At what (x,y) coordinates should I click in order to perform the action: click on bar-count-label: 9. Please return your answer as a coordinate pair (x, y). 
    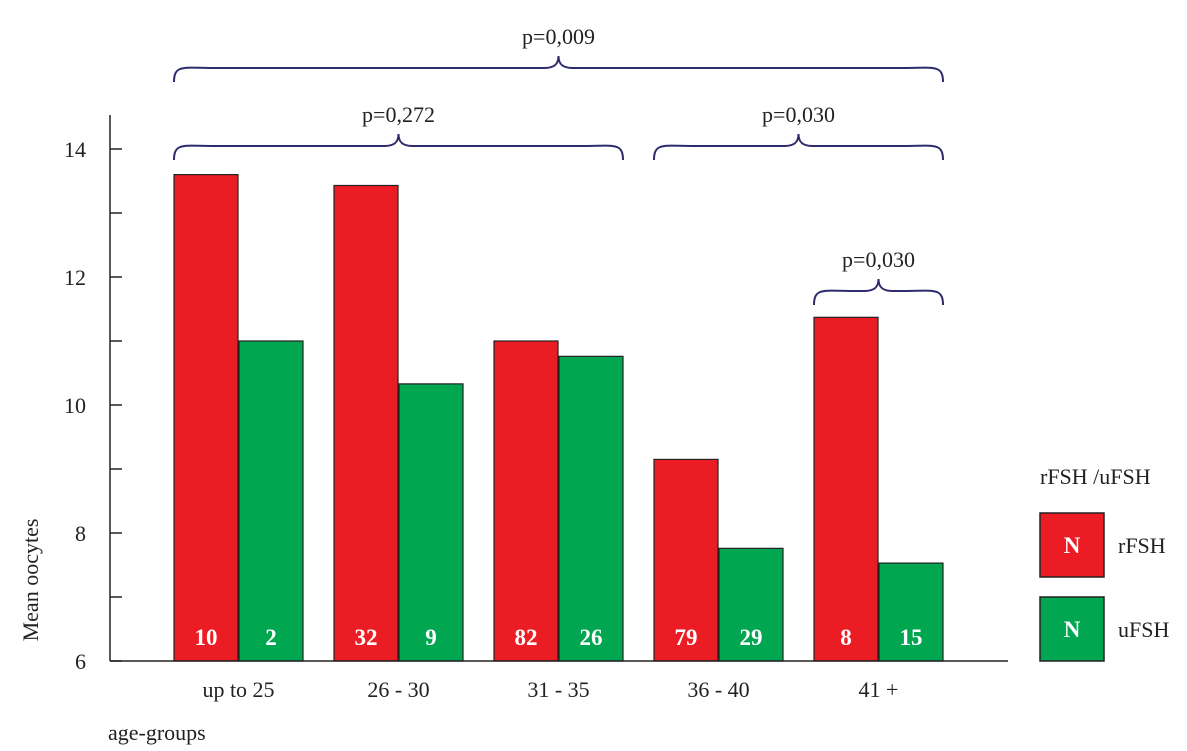
    Looking at the image, I should click on (431, 637).